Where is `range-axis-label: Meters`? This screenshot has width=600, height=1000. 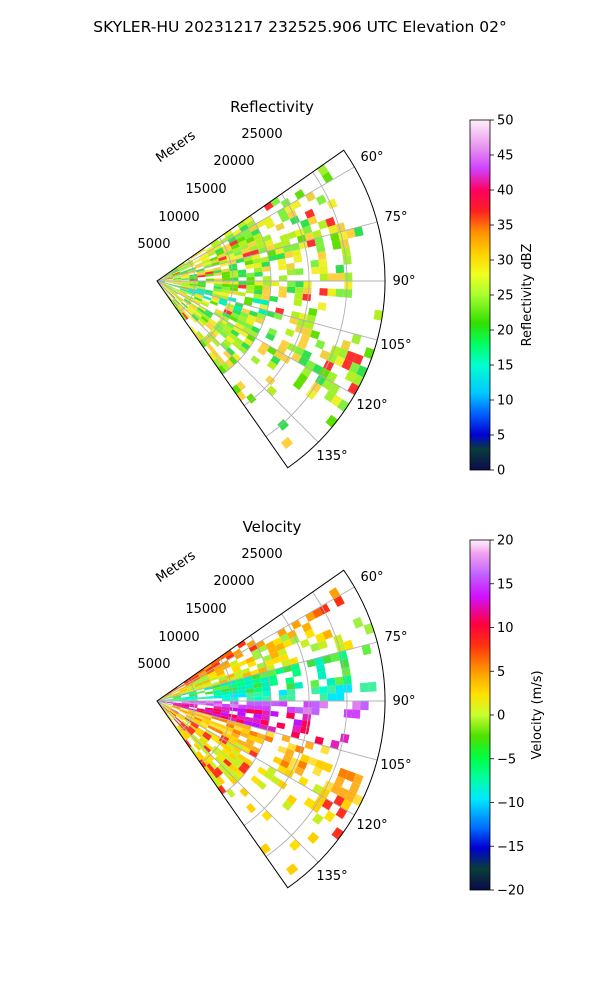
range-axis-label: Meters is located at coordinates (175, 147).